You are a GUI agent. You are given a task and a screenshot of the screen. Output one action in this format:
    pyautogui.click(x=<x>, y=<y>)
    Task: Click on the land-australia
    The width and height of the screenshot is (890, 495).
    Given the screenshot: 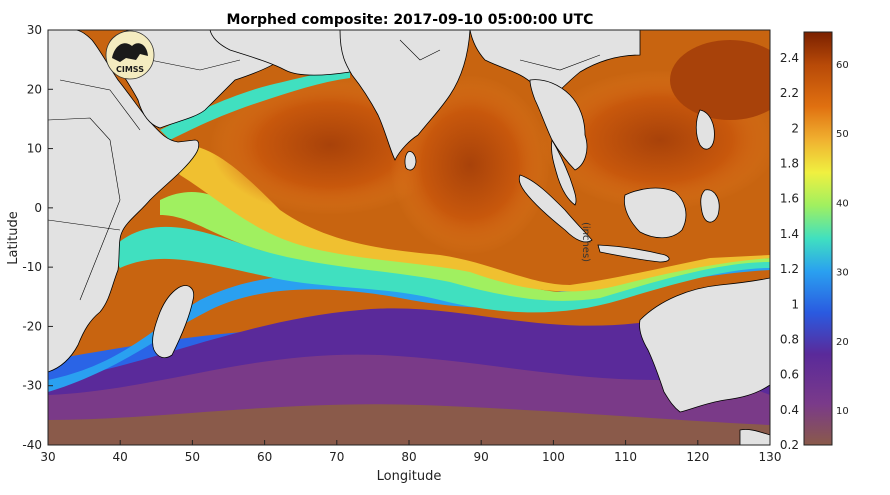 What is the action you would take?
    pyautogui.click(x=704, y=345)
    